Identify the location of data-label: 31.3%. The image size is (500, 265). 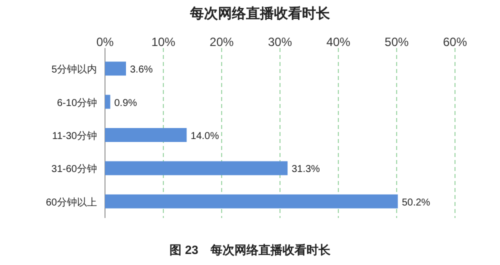
(306, 170).